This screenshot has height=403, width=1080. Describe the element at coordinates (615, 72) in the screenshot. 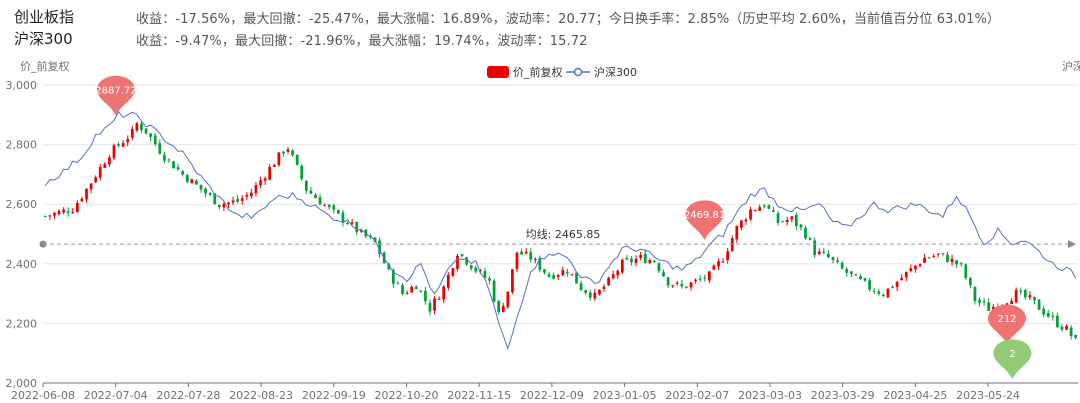

I see `legend-label-hs300: 沪深300` at that location.